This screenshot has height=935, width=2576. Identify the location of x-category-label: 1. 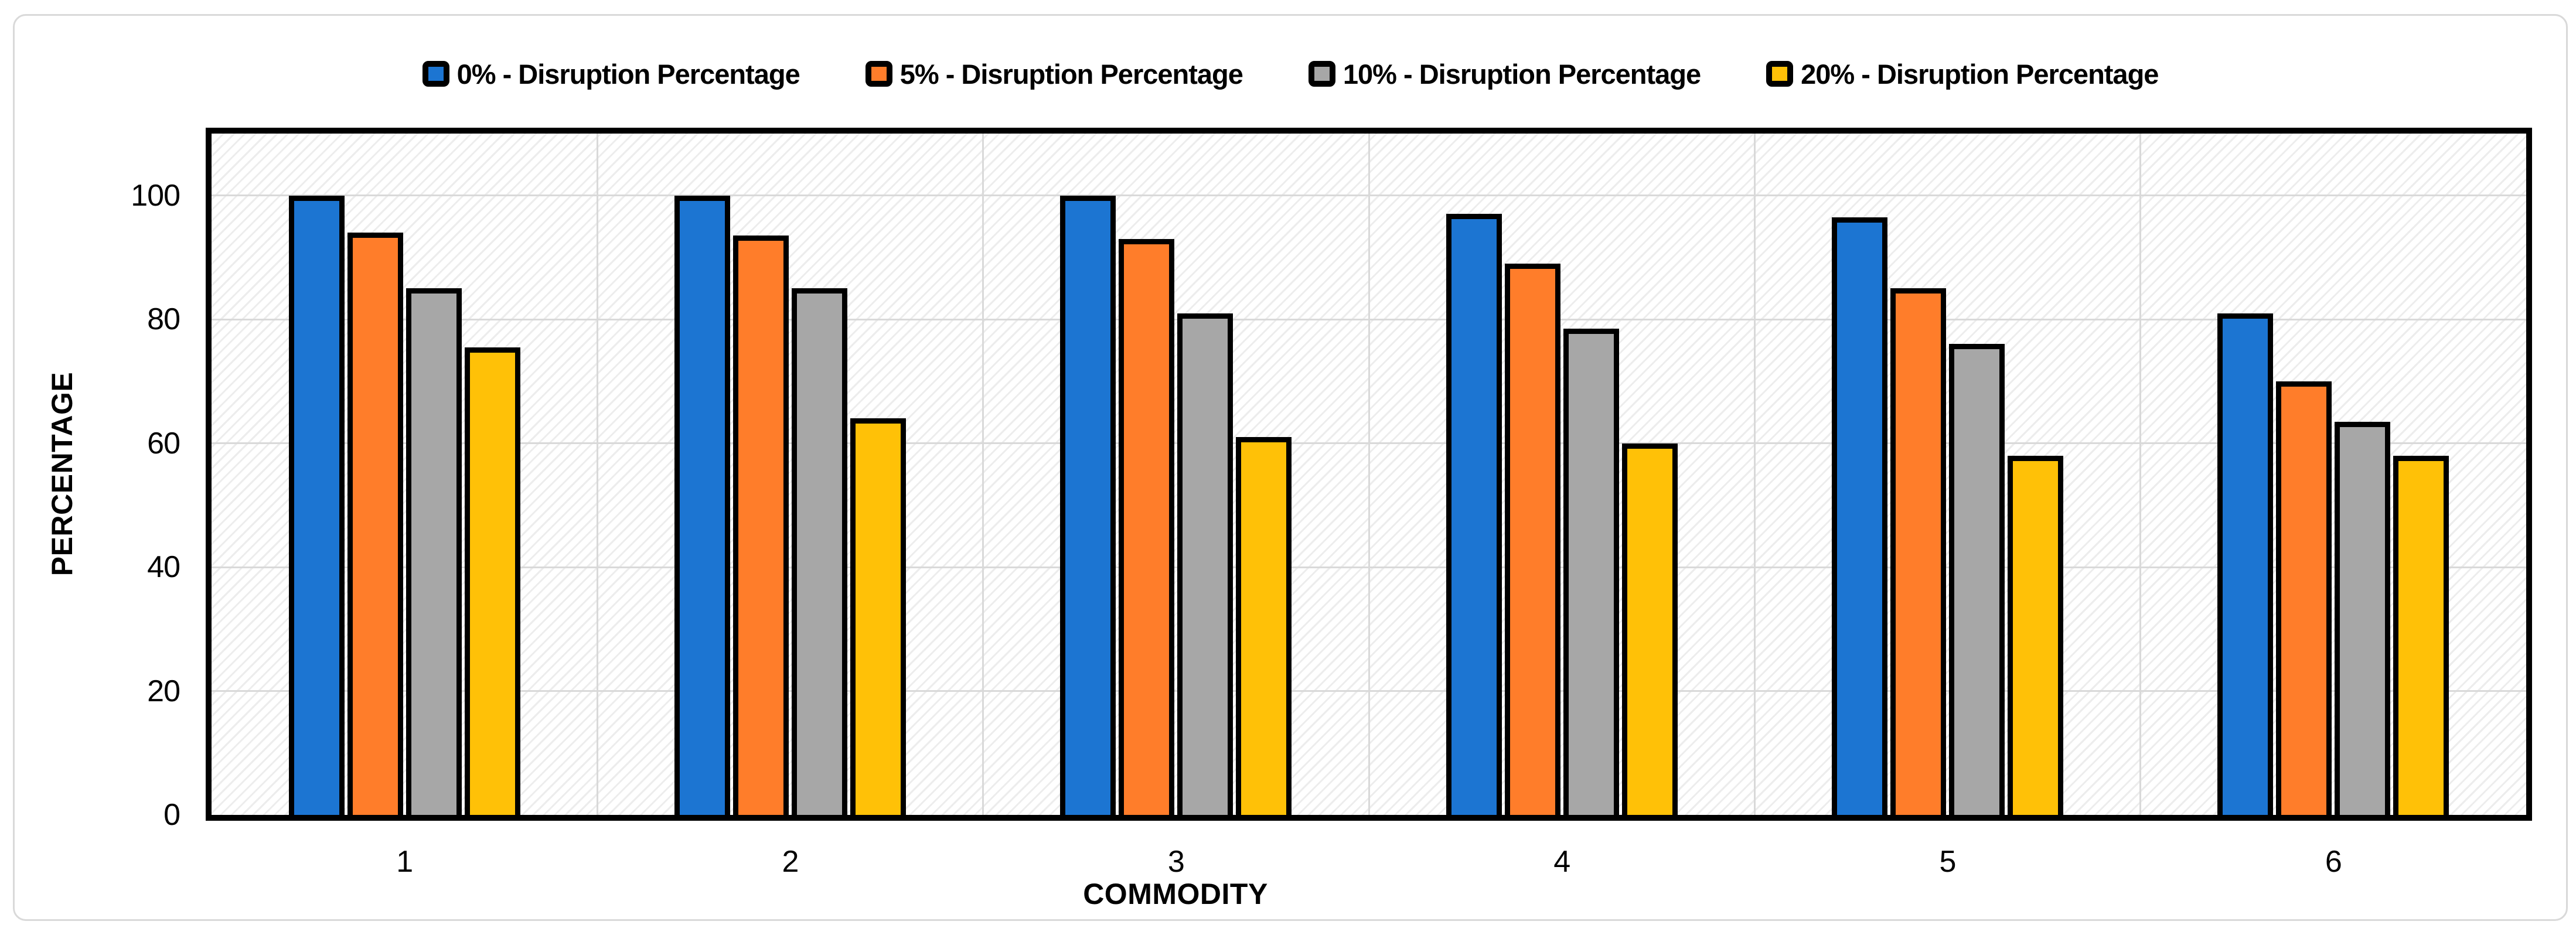
(404, 862).